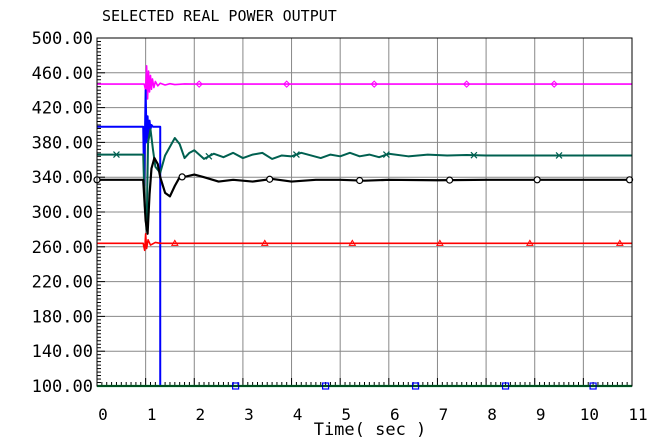  I want to click on chart-title: SELECTED REAL POWER OUTPUT, so click(219, 16).